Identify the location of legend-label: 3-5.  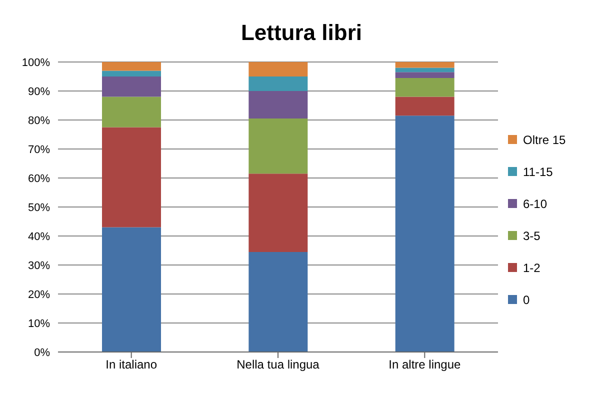
(531, 235).